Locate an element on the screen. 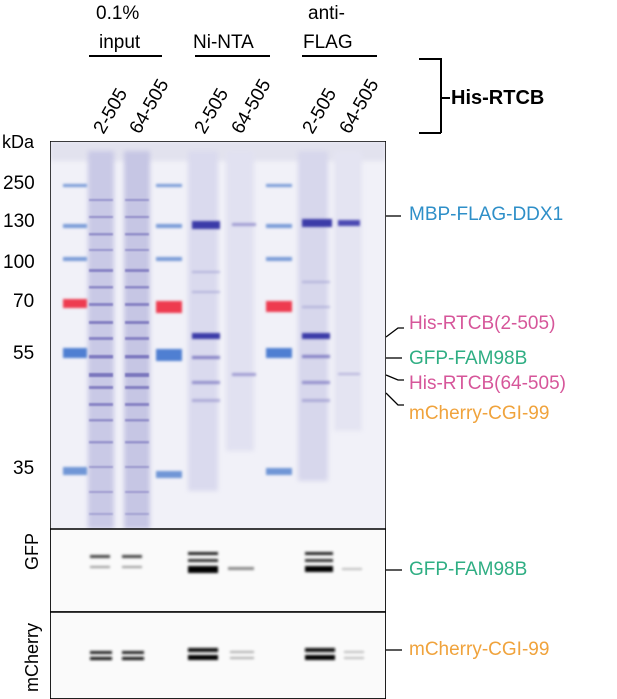 The width and height of the screenshot is (617, 699). group-label-ni-nta-line2: Ni-NTA is located at coordinates (223, 42).